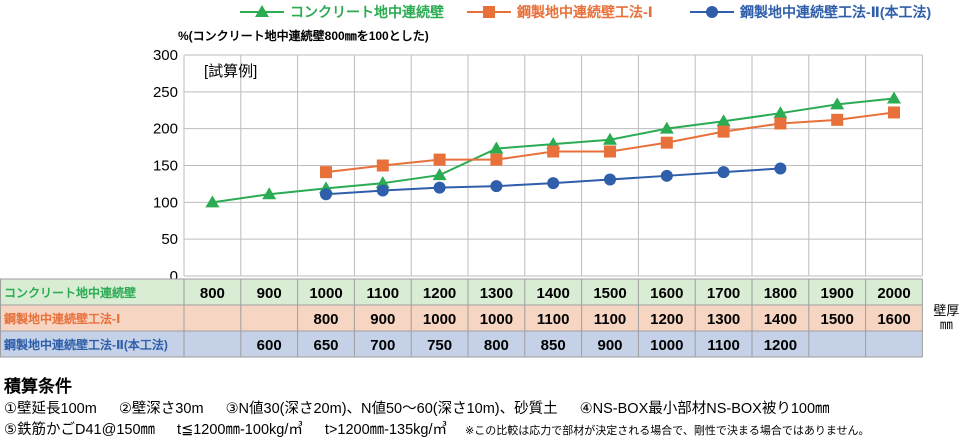 Image resolution: width=960 pixels, height=442 pixels. Describe the element at coordinates (165, 202) in the screenshot. I see `y-tick-label: 100` at that location.